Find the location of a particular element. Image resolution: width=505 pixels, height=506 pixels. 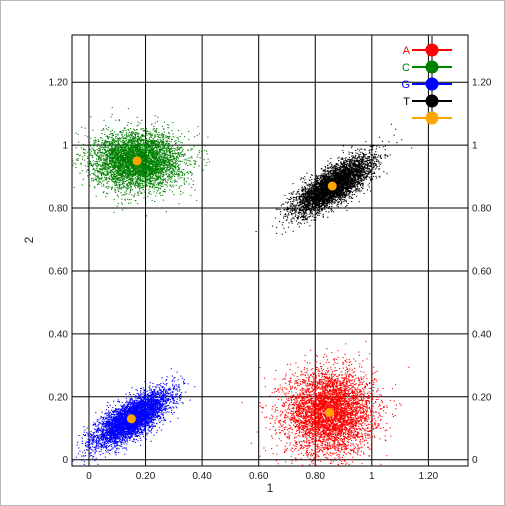

series-points-T is located at coordinates (334, 179).